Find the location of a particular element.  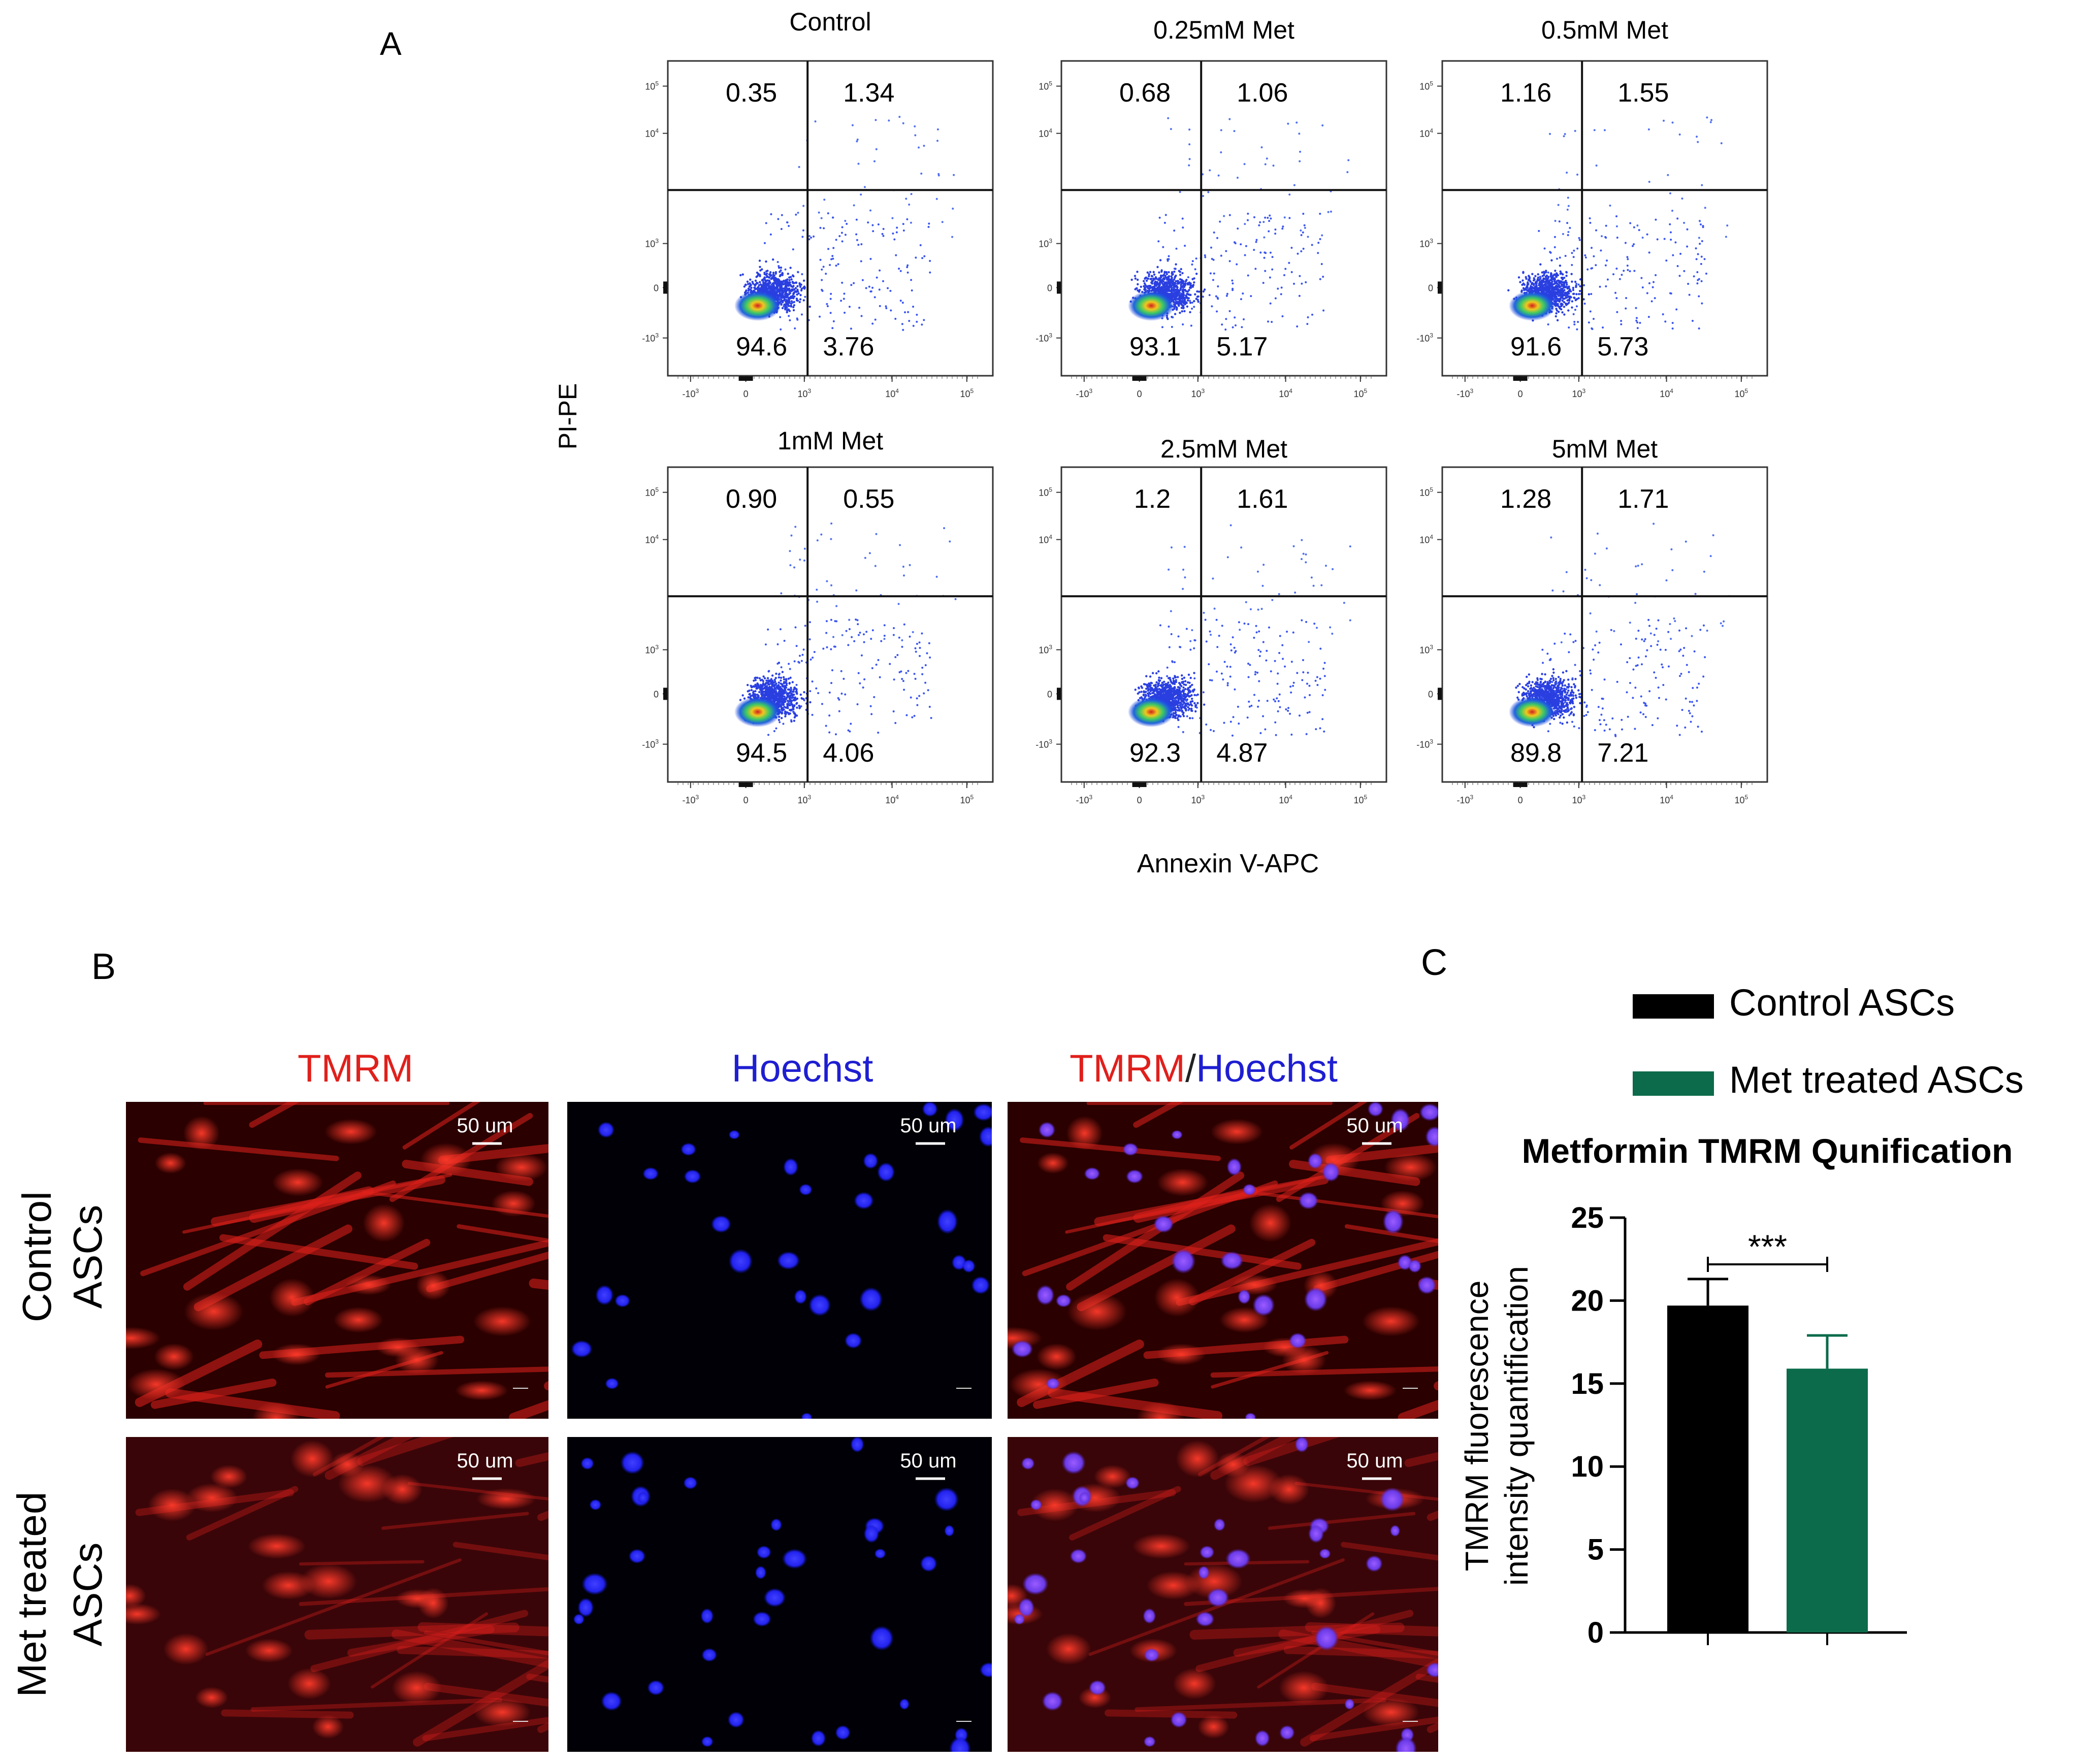

flow-y-tick-label: -103 is located at coordinates (650, 744).